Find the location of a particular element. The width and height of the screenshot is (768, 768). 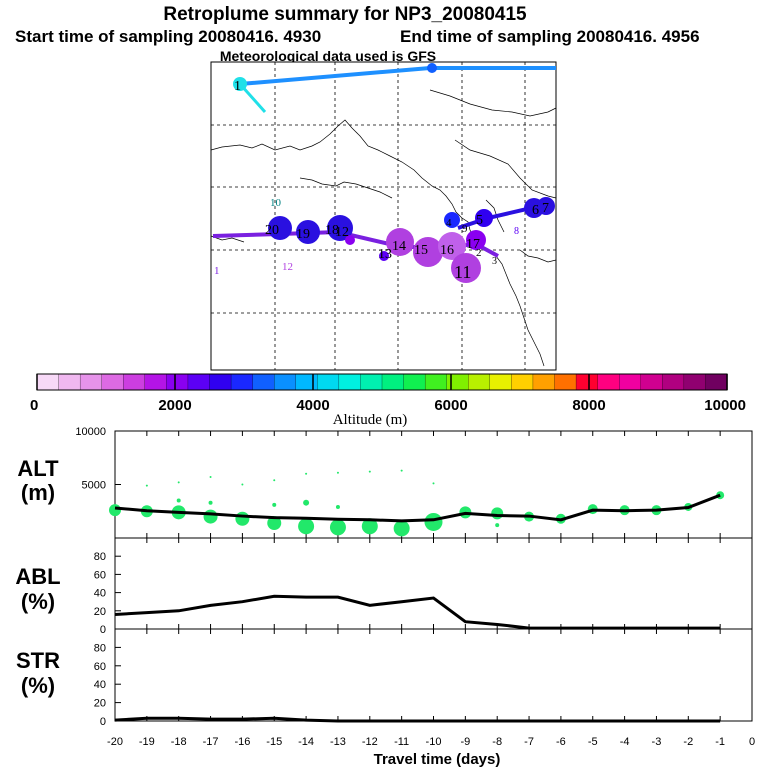

abl-y-tick-label: 80 is located at coordinates (100, 557).